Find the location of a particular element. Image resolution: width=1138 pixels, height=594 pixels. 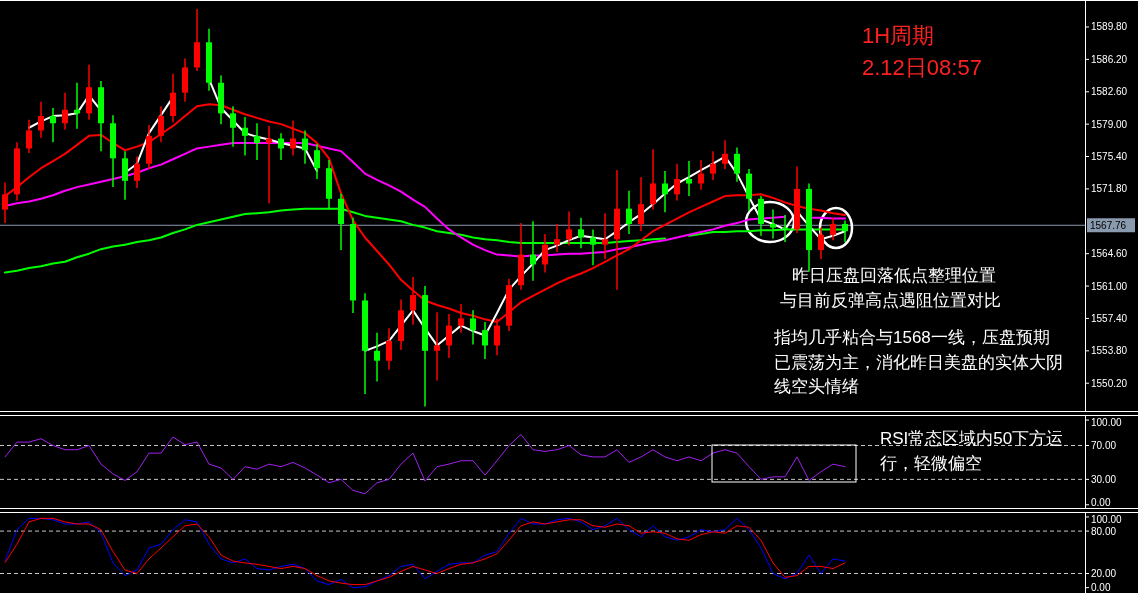

annotation: 与目前反弹高点遇阻位置对比 is located at coordinates (891, 301).